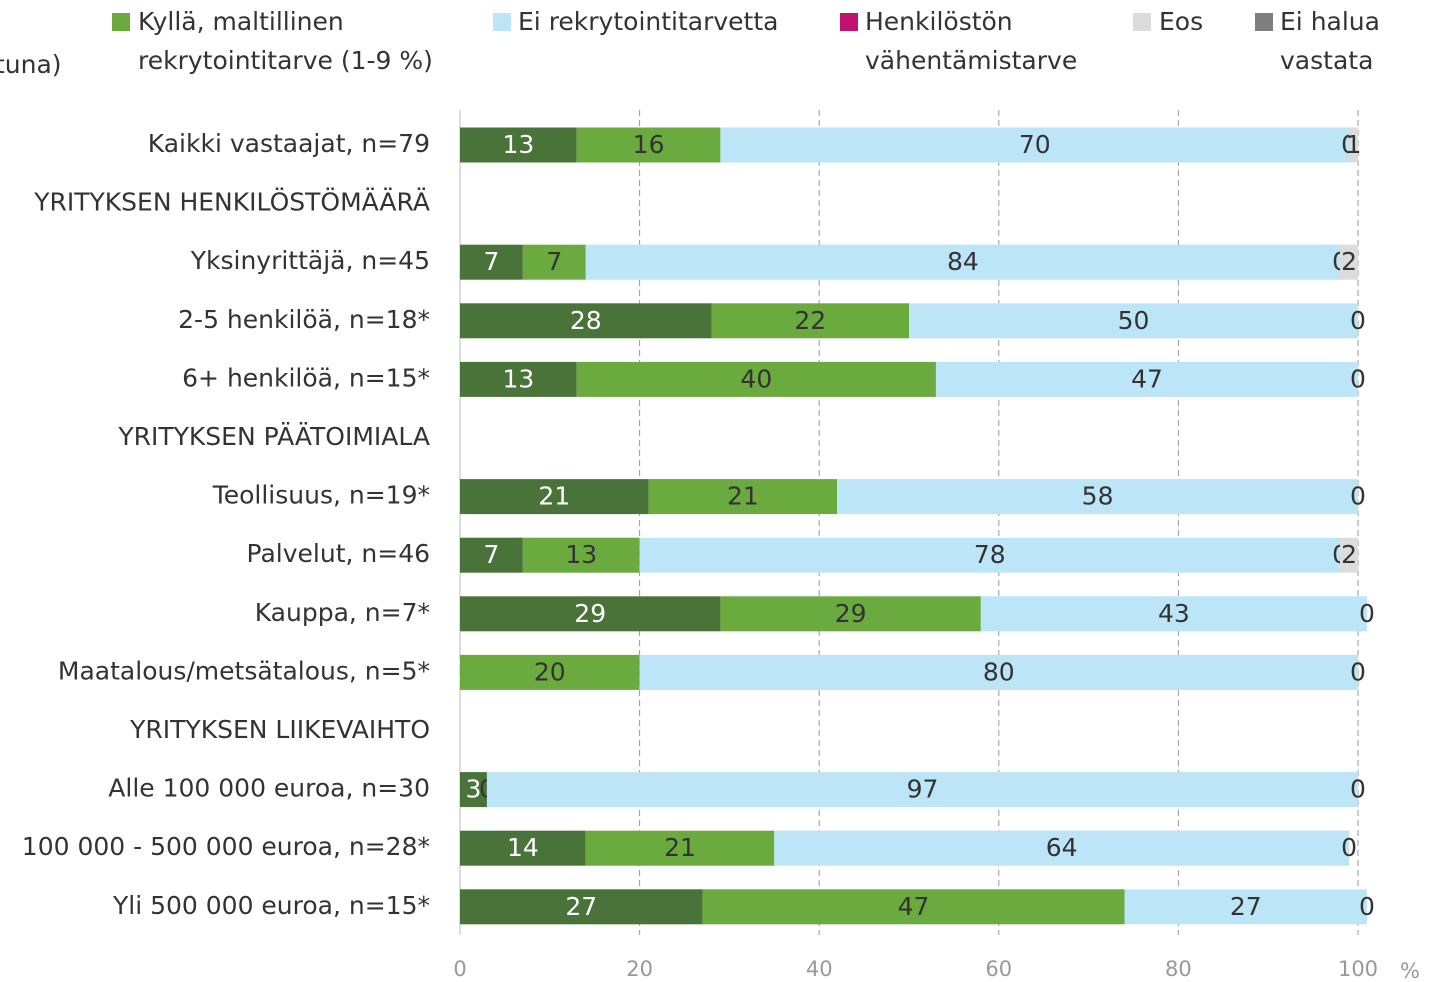  What do you see at coordinates (273, 436) in the screenshot?
I see `category-label: YRITYKSEN PÄÄTOIMIALA` at bounding box center [273, 436].